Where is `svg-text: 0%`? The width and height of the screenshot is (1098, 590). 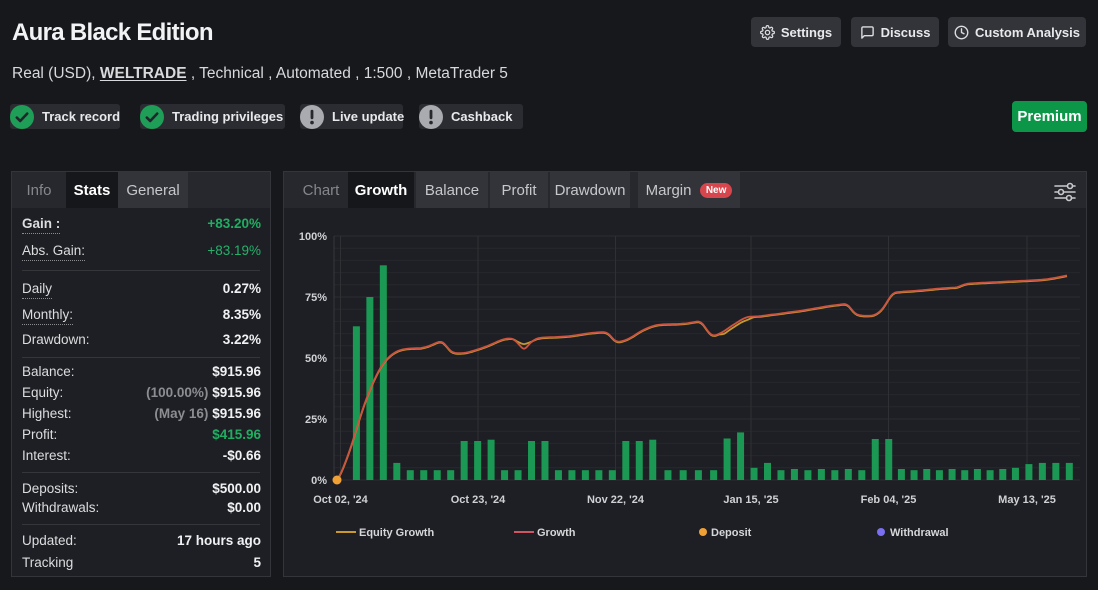 svg-text: 0% is located at coordinates (319, 481).